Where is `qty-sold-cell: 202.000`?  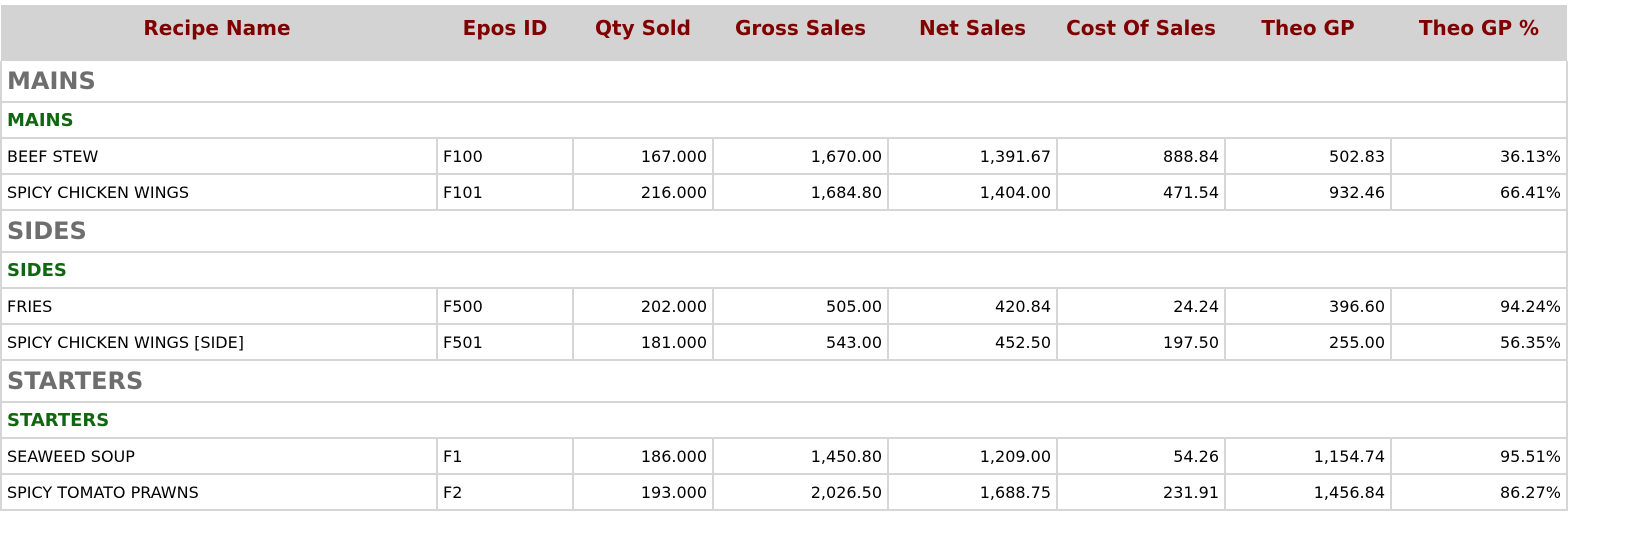 qty-sold-cell: 202.000 is located at coordinates (643, 306).